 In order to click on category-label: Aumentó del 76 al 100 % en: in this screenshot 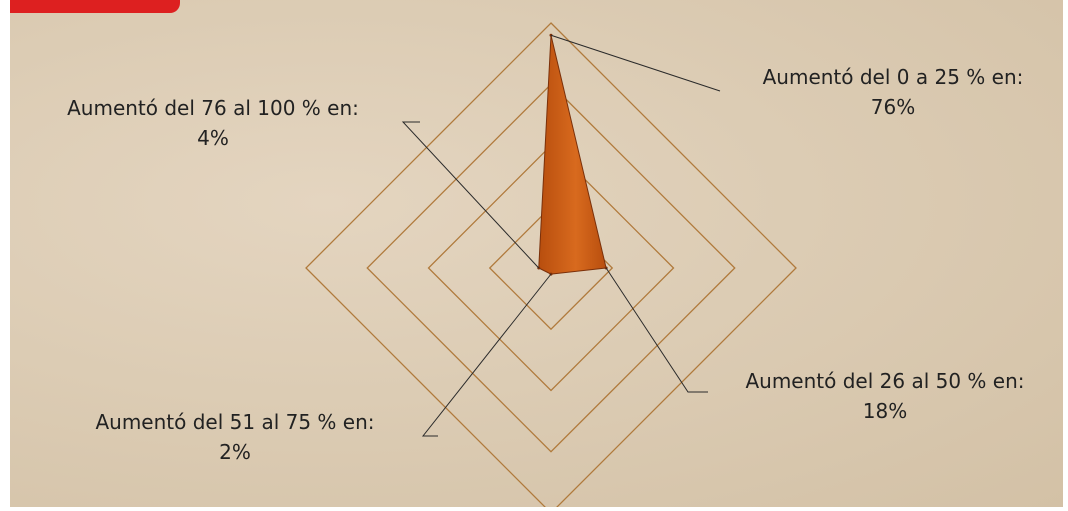, I will do `click(213, 108)`.